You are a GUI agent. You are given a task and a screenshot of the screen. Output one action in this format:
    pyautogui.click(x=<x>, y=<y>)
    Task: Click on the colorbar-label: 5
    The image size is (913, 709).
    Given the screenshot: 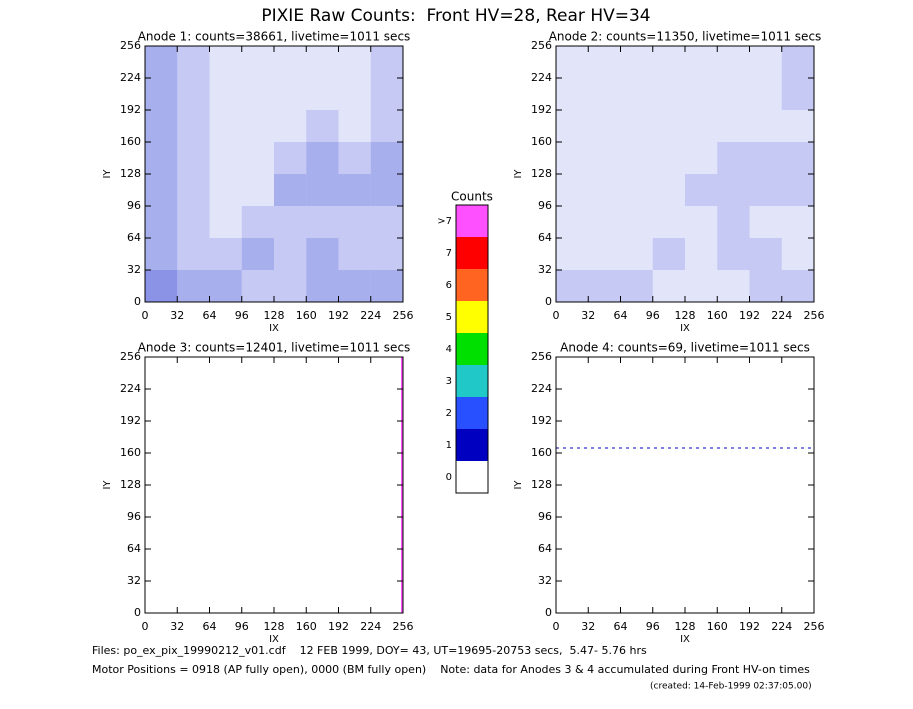 What is the action you would take?
    pyautogui.click(x=449, y=317)
    